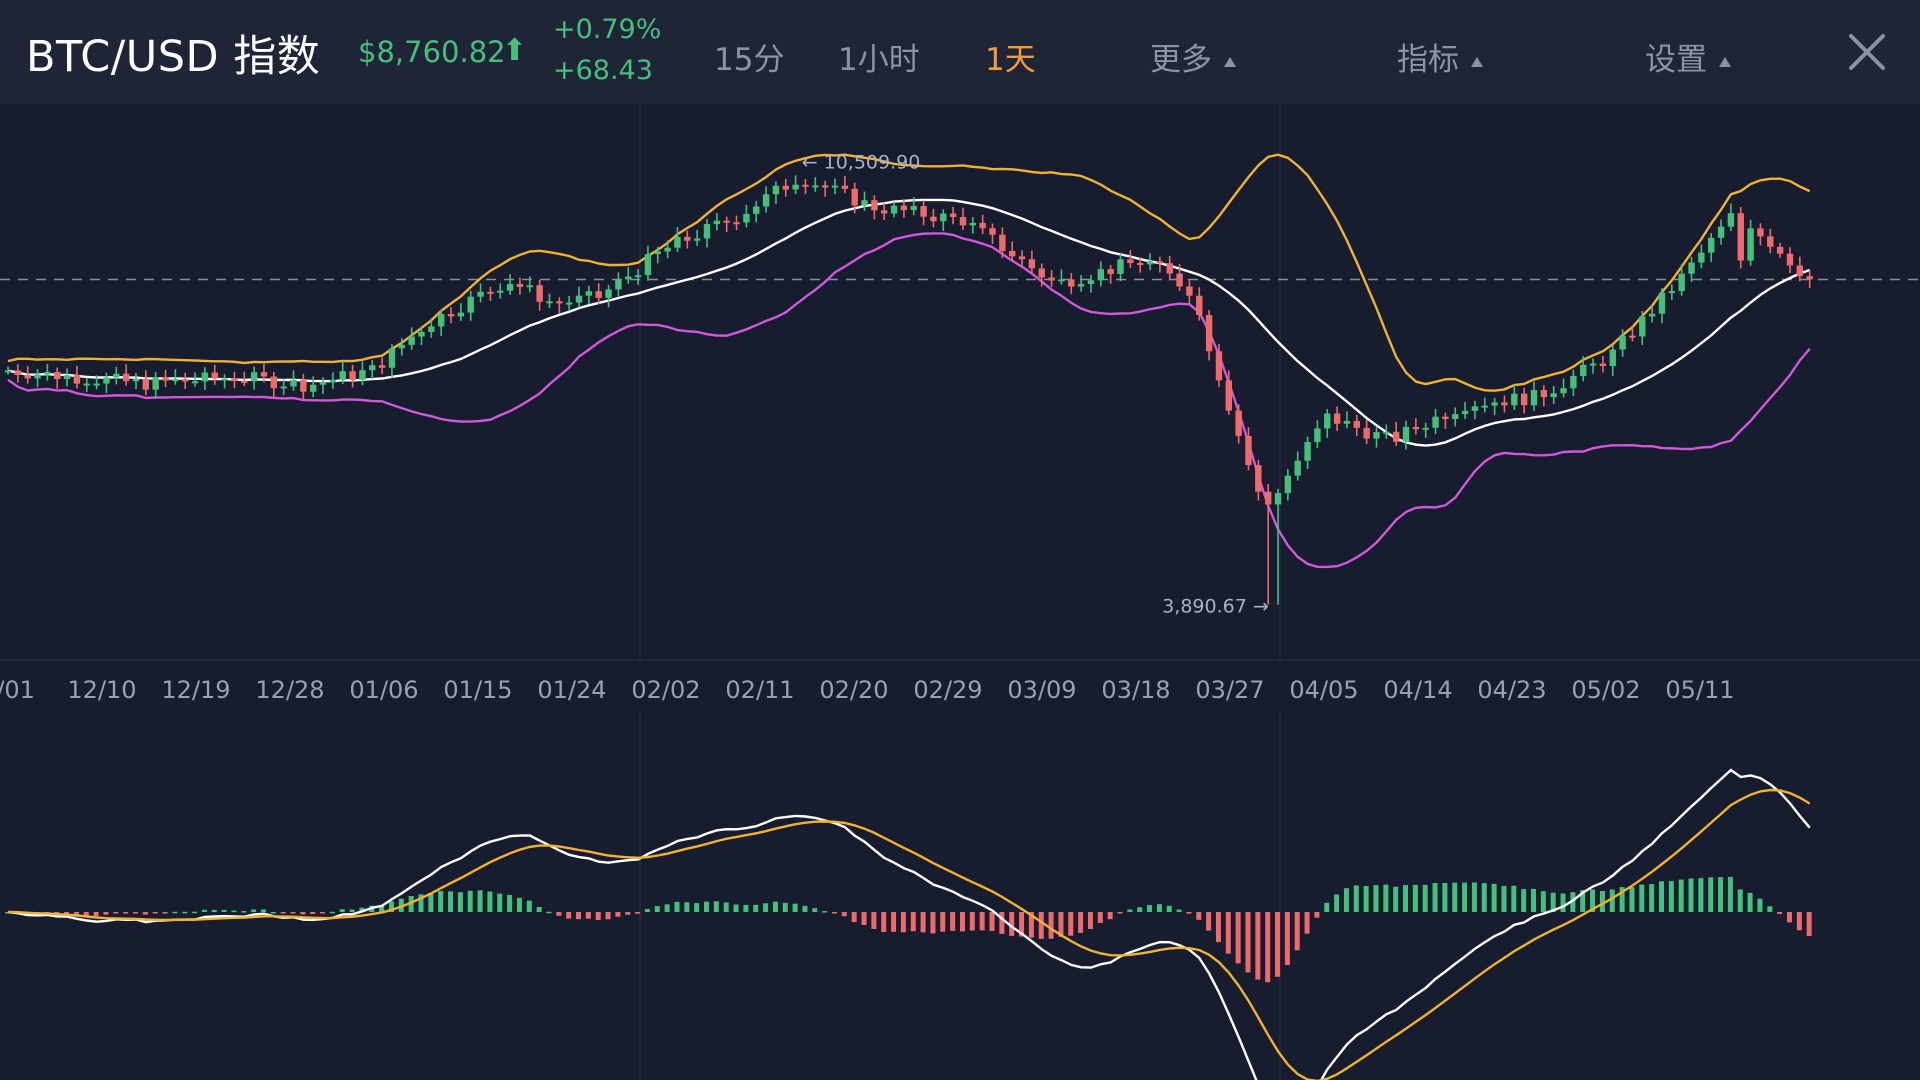  I want to click on change-absolute: +68.43, so click(603, 70).